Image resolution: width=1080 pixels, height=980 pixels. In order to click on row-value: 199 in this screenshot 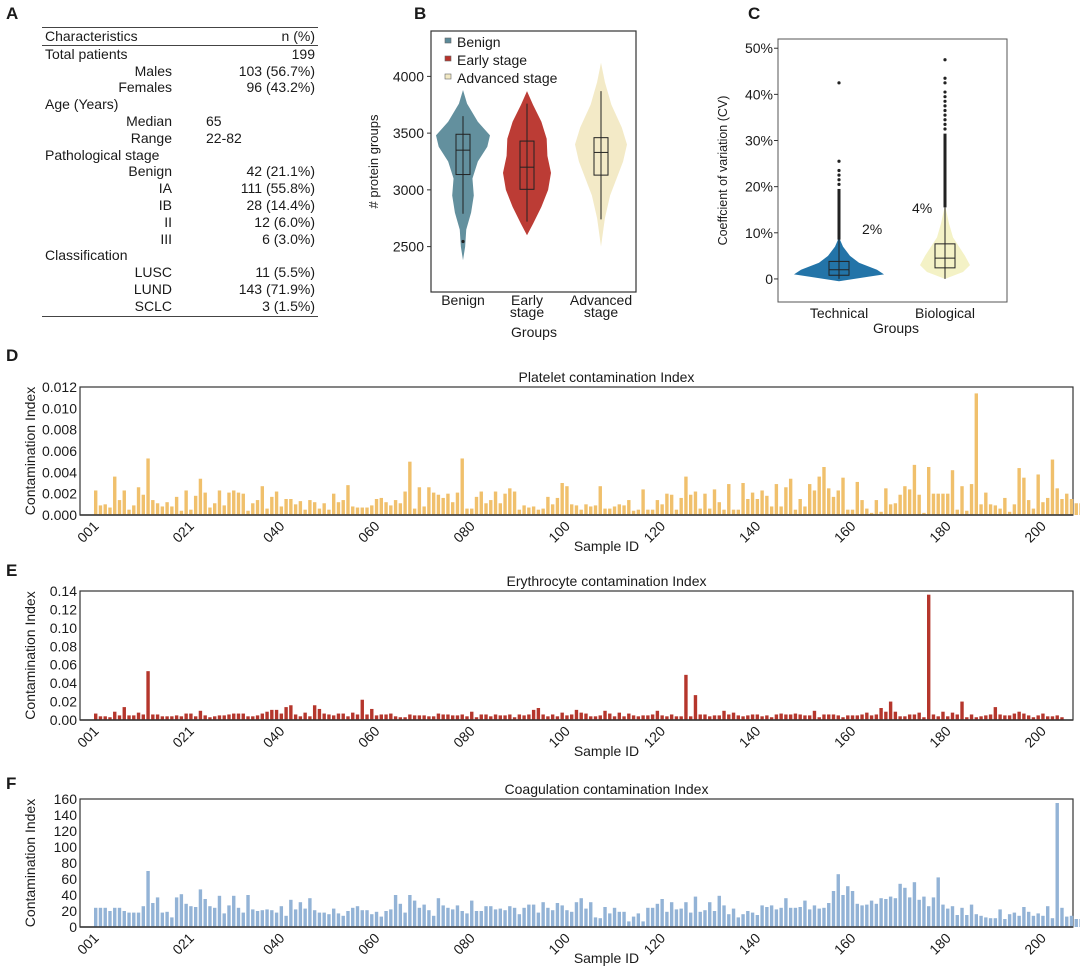, I will do `click(303, 53)`.